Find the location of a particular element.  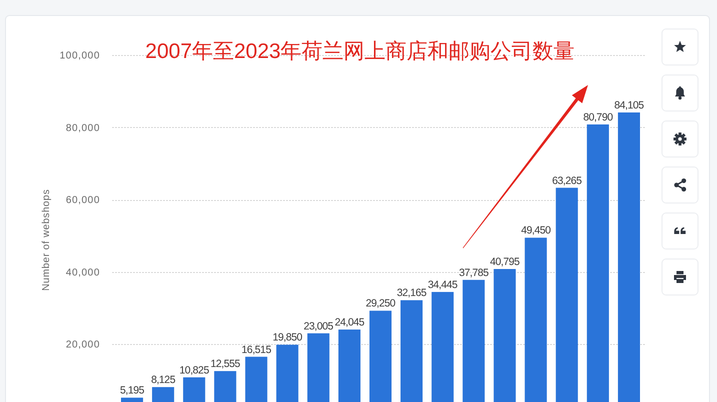

y-tick-label: 40,000 is located at coordinates (83, 272).